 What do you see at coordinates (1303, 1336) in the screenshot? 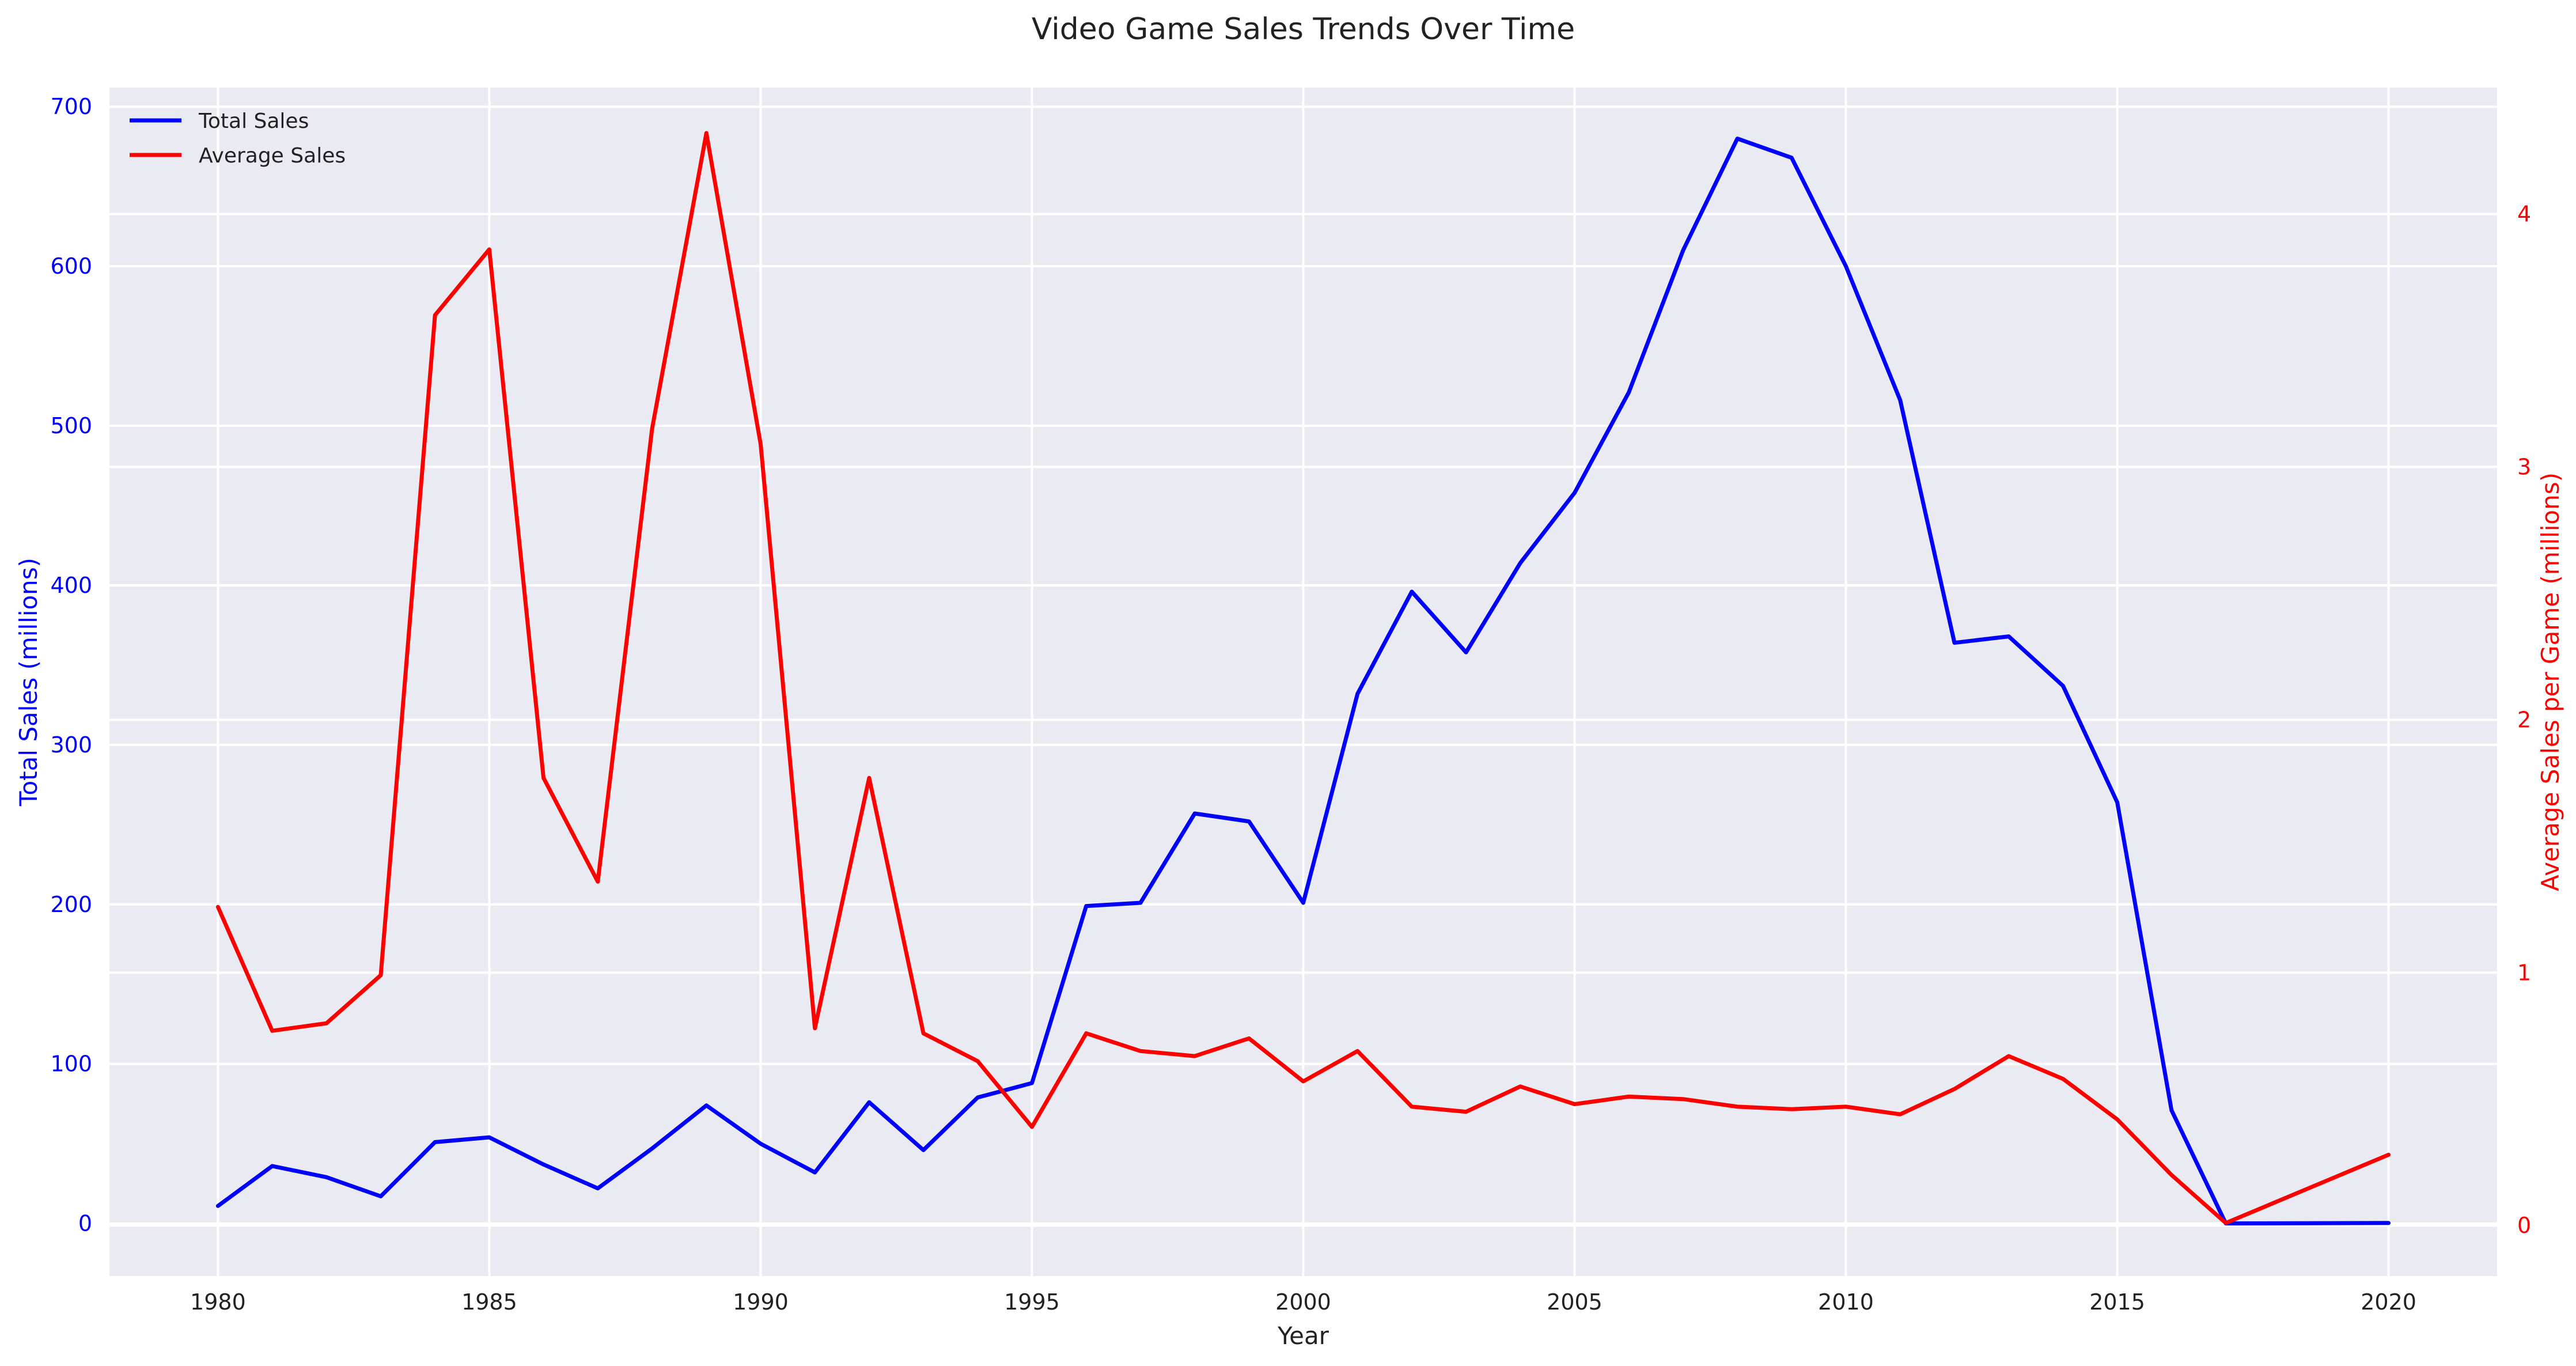
I see `x-axis-label: Year` at bounding box center [1303, 1336].